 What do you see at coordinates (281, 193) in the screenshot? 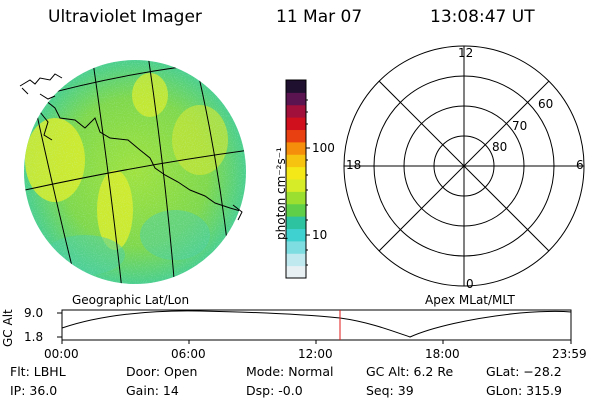
I see `colorbar-unit-label: photon cm⁻²s⁻¹` at bounding box center [281, 193].